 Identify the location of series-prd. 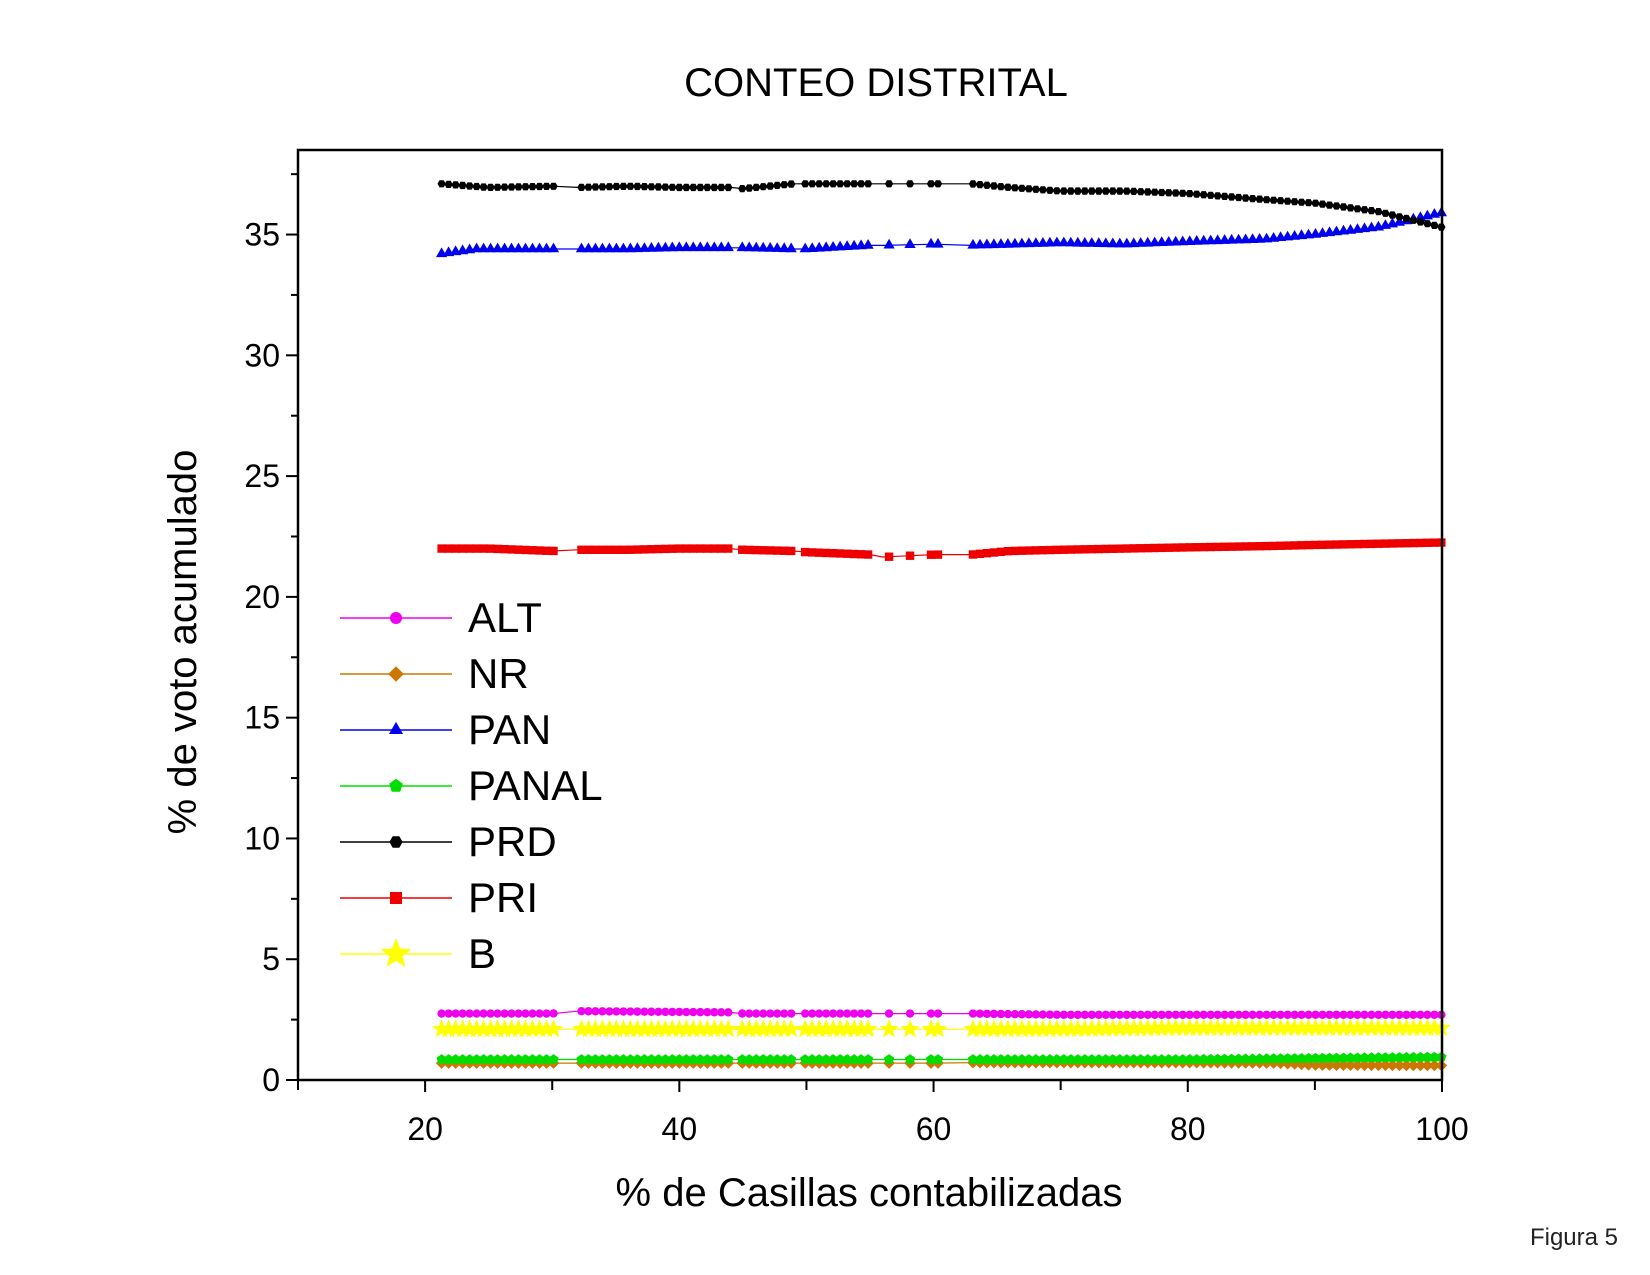
(941, 205).